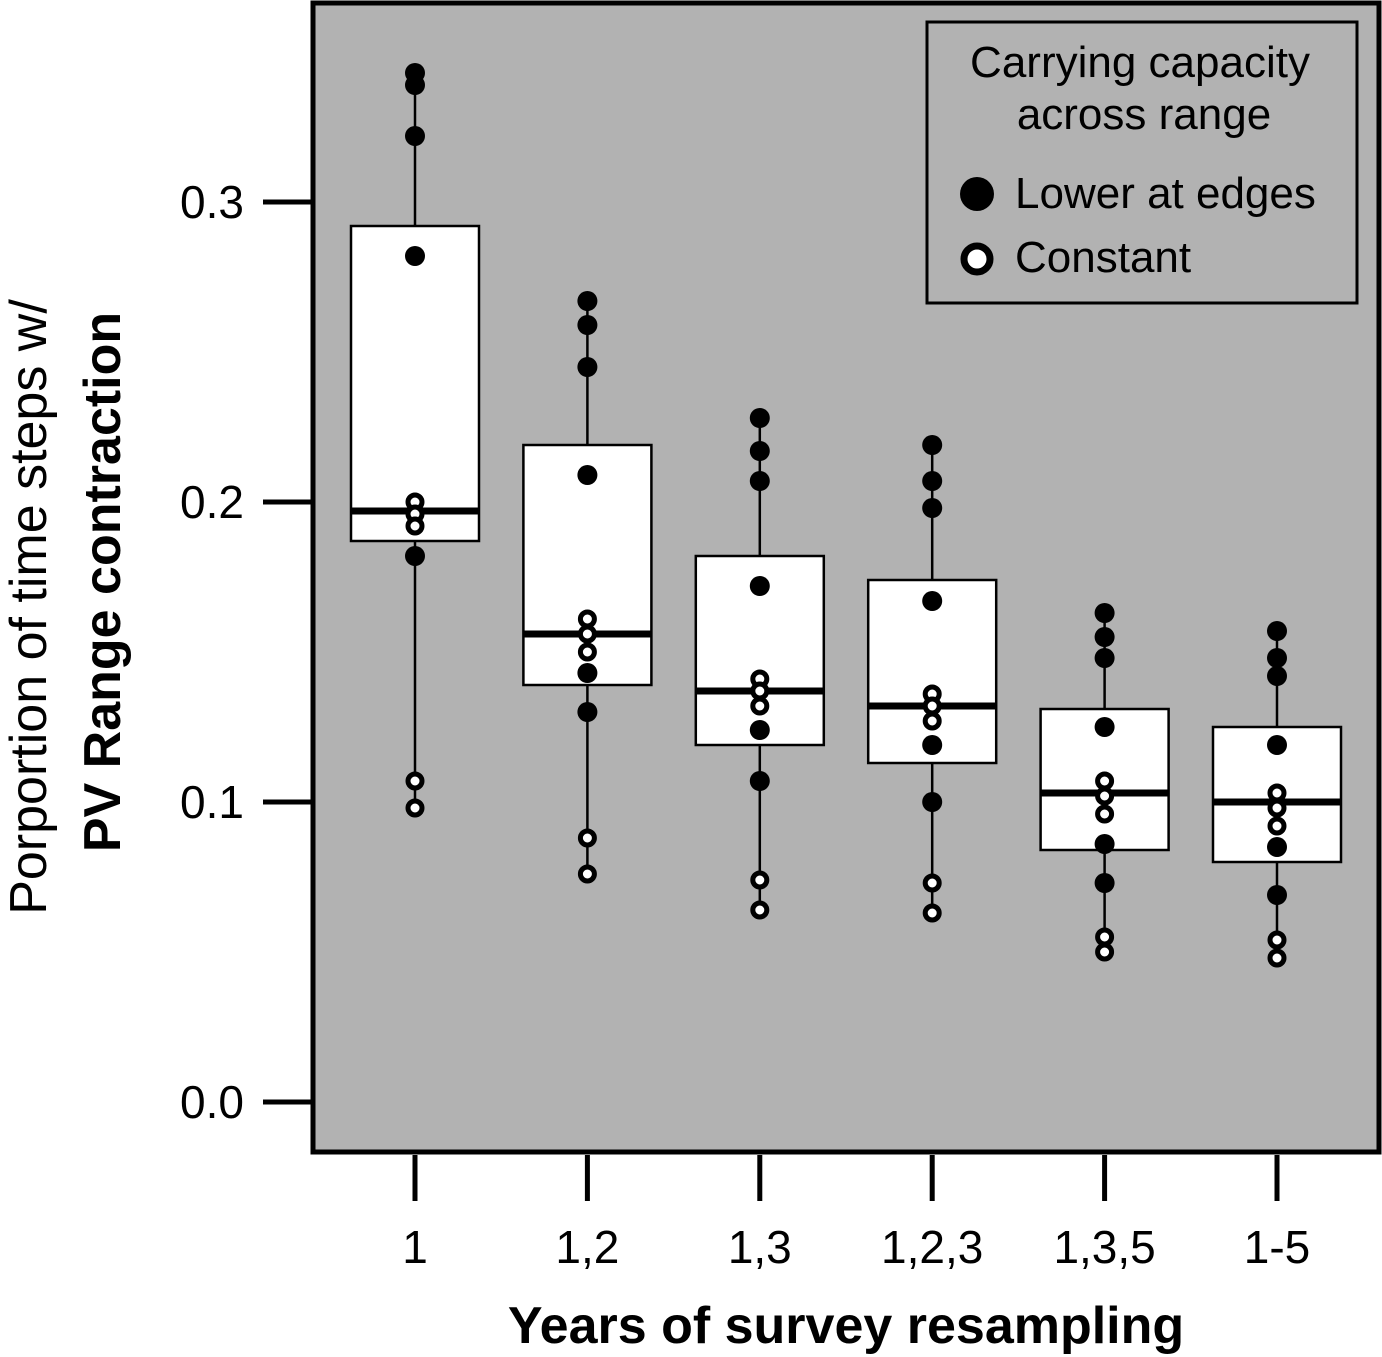 The width and height of the screenshot is (1382, 1357). Describe the element at coordinates (846, 1326) in the screenshot. I see `x-axis-title: Years of survey resampling` at that location.